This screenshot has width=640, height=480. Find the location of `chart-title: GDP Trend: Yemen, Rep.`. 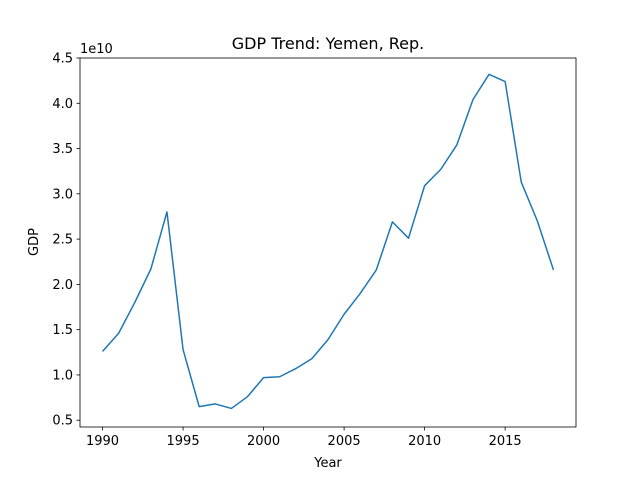

chart-title: GDP Trend: Yemen, Rep. is located at coordinates (328, 43).